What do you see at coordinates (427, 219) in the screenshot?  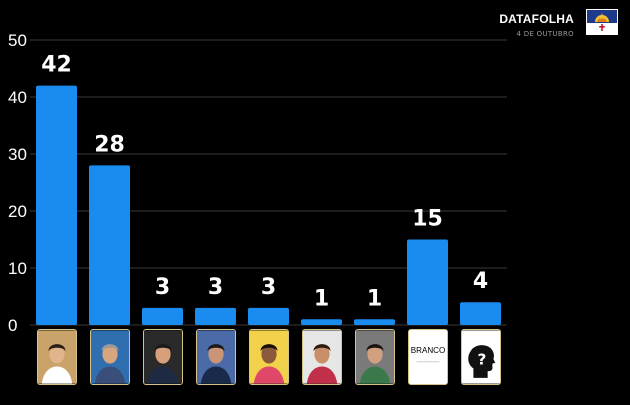 I see `bar-value-label: 15` at bounding box center [427, 219].